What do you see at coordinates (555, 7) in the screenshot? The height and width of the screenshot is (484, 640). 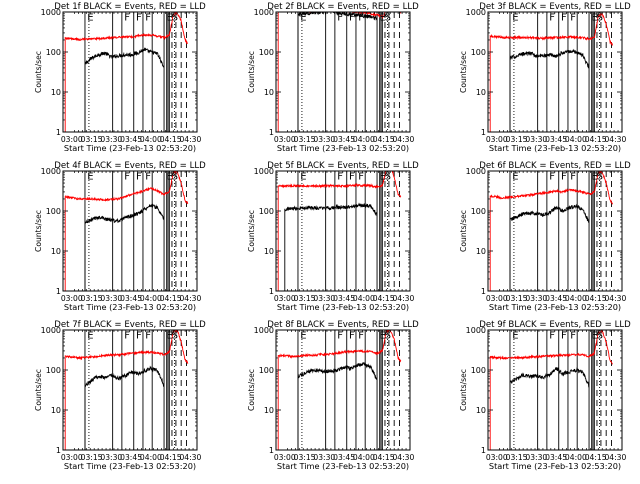 I see `panel-title: Det 3f BLACK = Events, RED = LLD` at bounding box center [555, 7].